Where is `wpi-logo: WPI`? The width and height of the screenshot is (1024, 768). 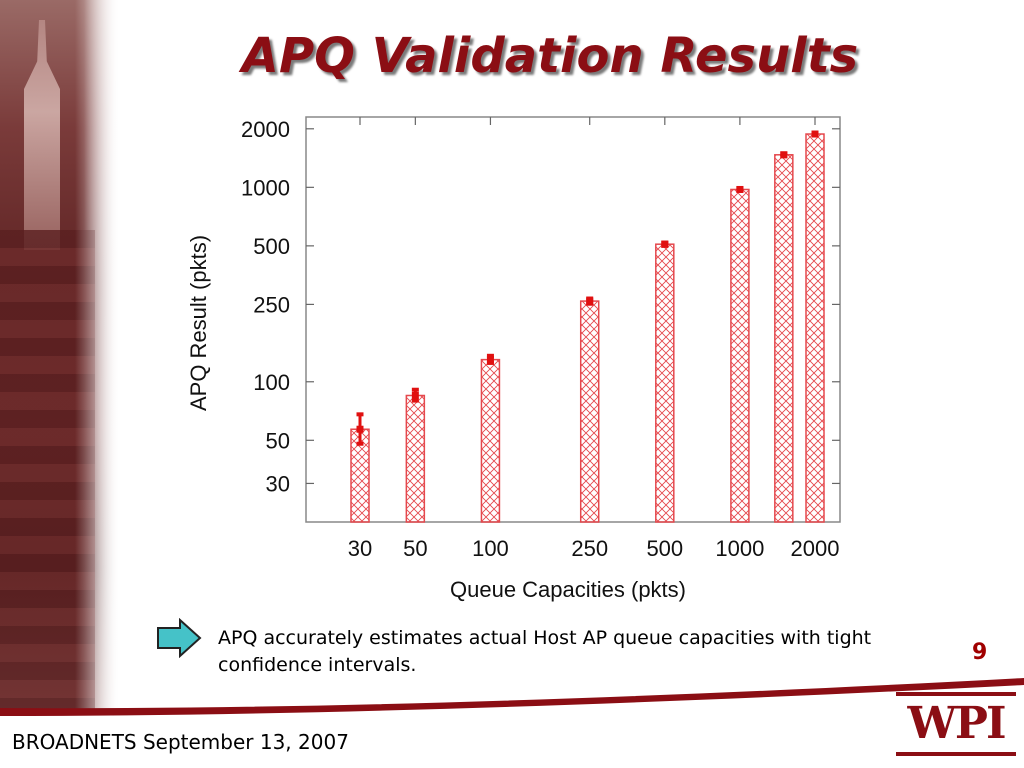 wpi-logo: WPI is located at coordinates (956, 725).